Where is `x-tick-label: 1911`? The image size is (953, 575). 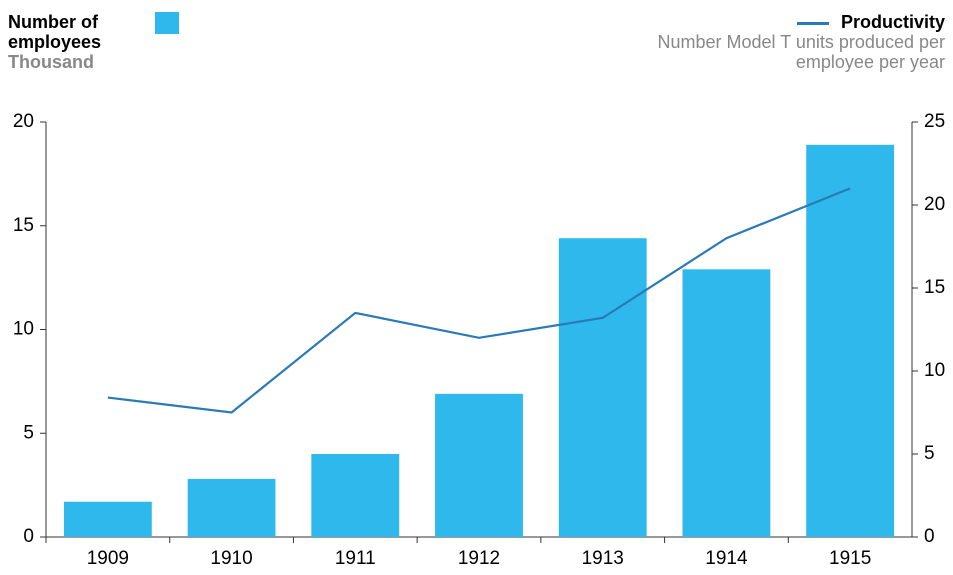 x-tick-label: 1911 is located at coordinates (355, 558).